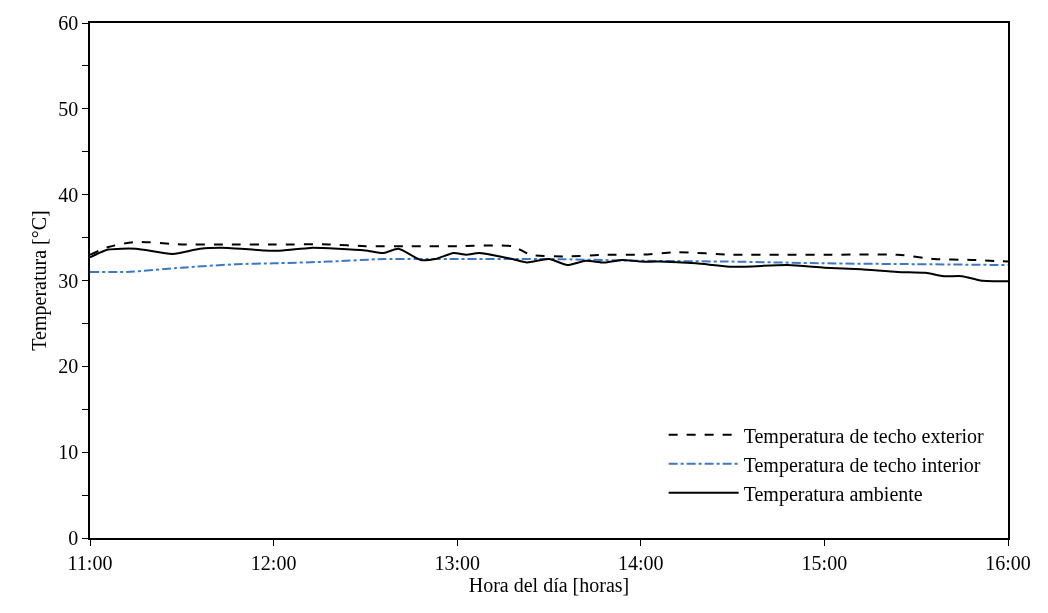  What do you see at coordinates (457, 562) in the screenshot?
I see `x-tick-label: 13:00` at bounding box center [457, 562].